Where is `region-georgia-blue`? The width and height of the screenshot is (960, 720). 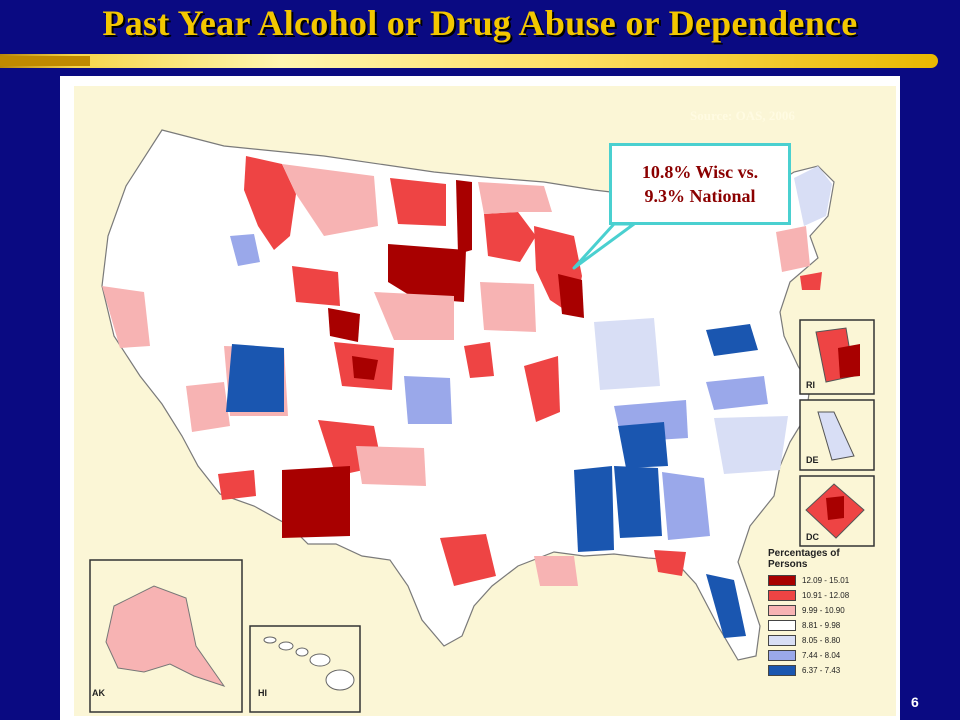 region-georgia-blue is located at coordinates (686, 506).